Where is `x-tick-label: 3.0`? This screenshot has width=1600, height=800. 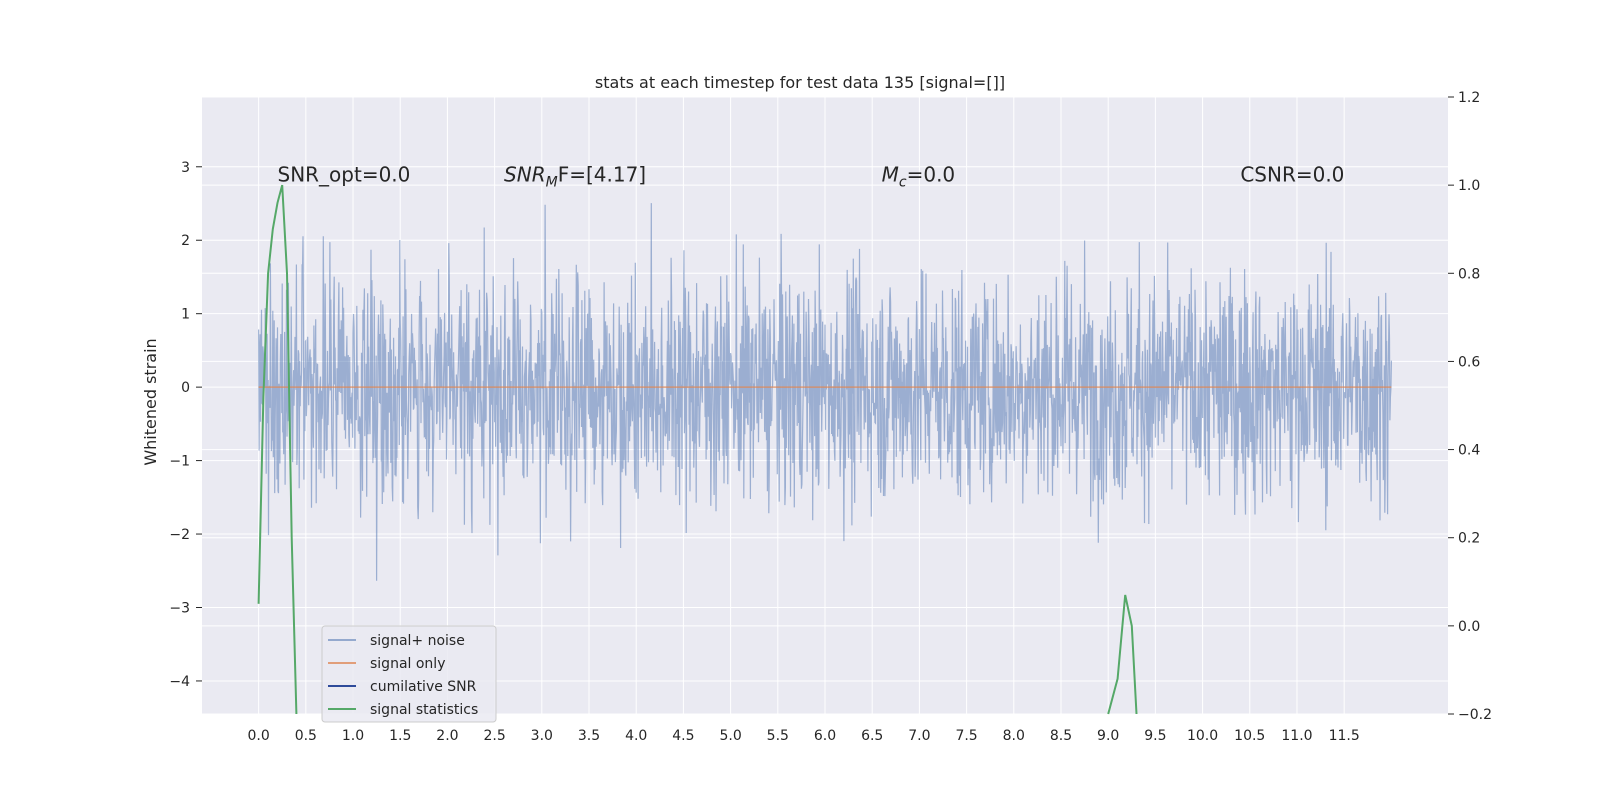
x-tick-label: 3.0 is located at coordinates (542, 736).